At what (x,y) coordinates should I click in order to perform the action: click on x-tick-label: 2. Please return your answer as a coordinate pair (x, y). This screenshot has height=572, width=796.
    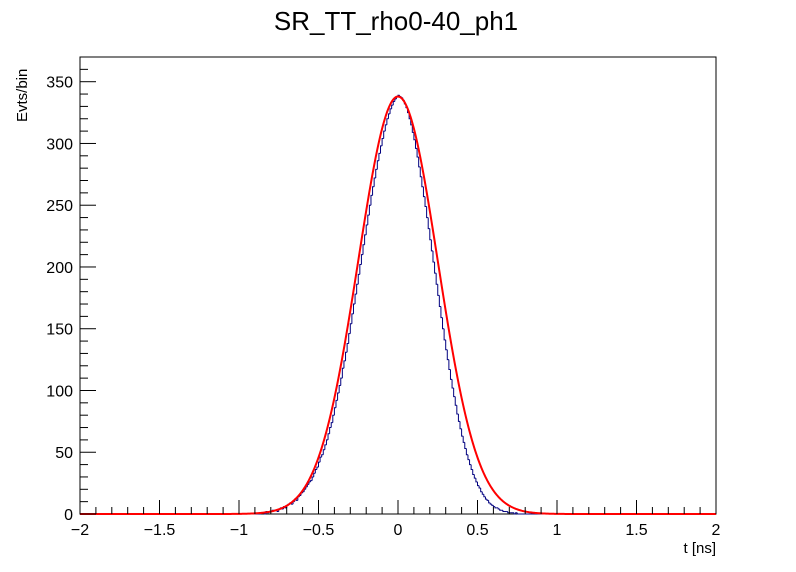
    Looking at the image, I should click on (716, 530).